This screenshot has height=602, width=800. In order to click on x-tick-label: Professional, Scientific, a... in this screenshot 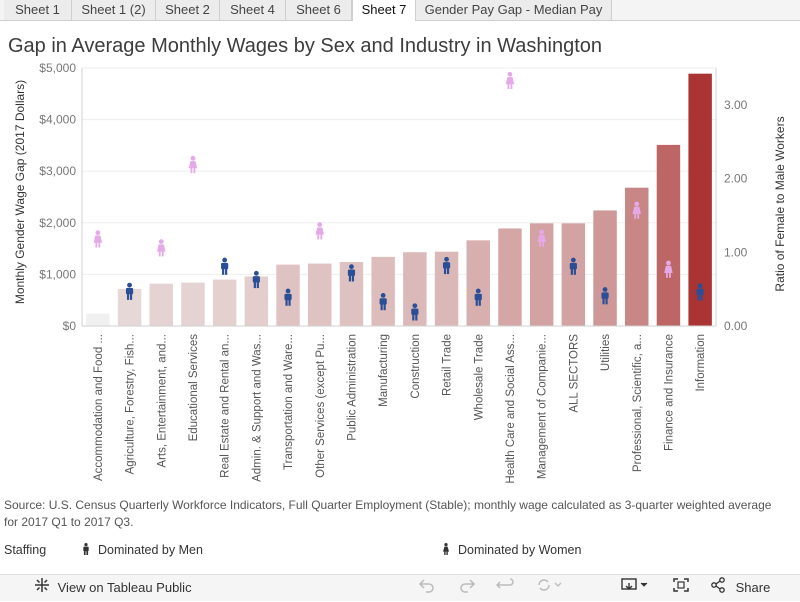, I will do `click(638, 403)`.